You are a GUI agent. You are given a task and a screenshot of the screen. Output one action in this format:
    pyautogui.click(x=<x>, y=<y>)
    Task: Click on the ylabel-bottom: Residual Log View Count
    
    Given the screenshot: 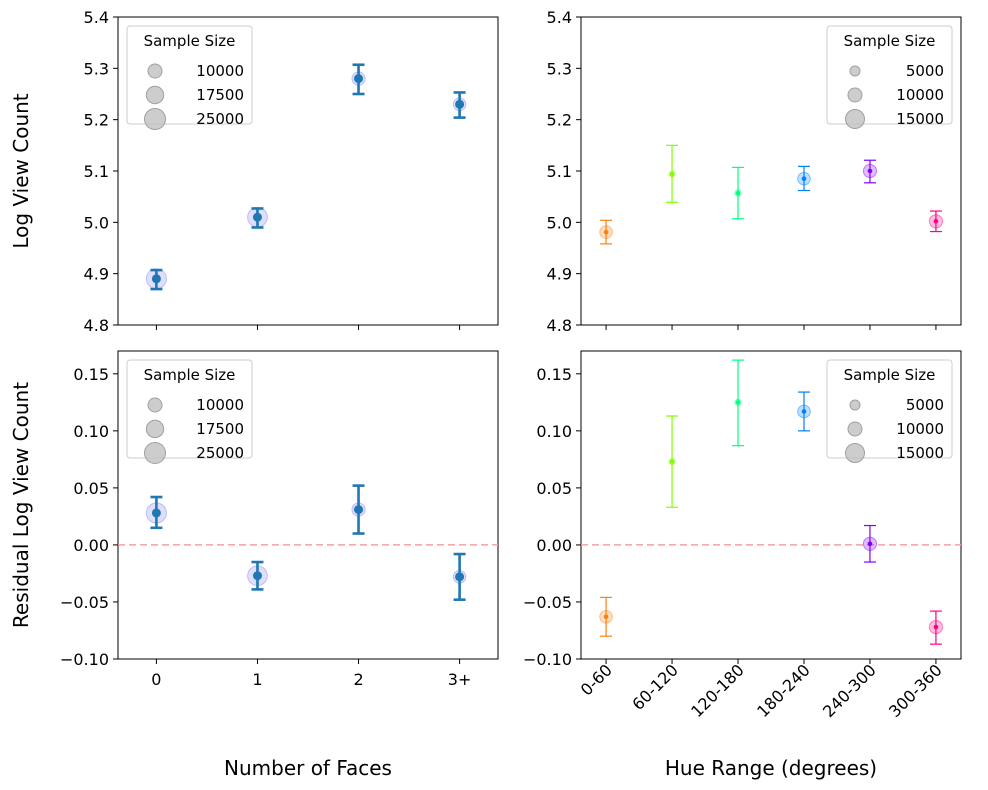 What is the action you would take?
    pyautogui.click(x=21, y=505)
    